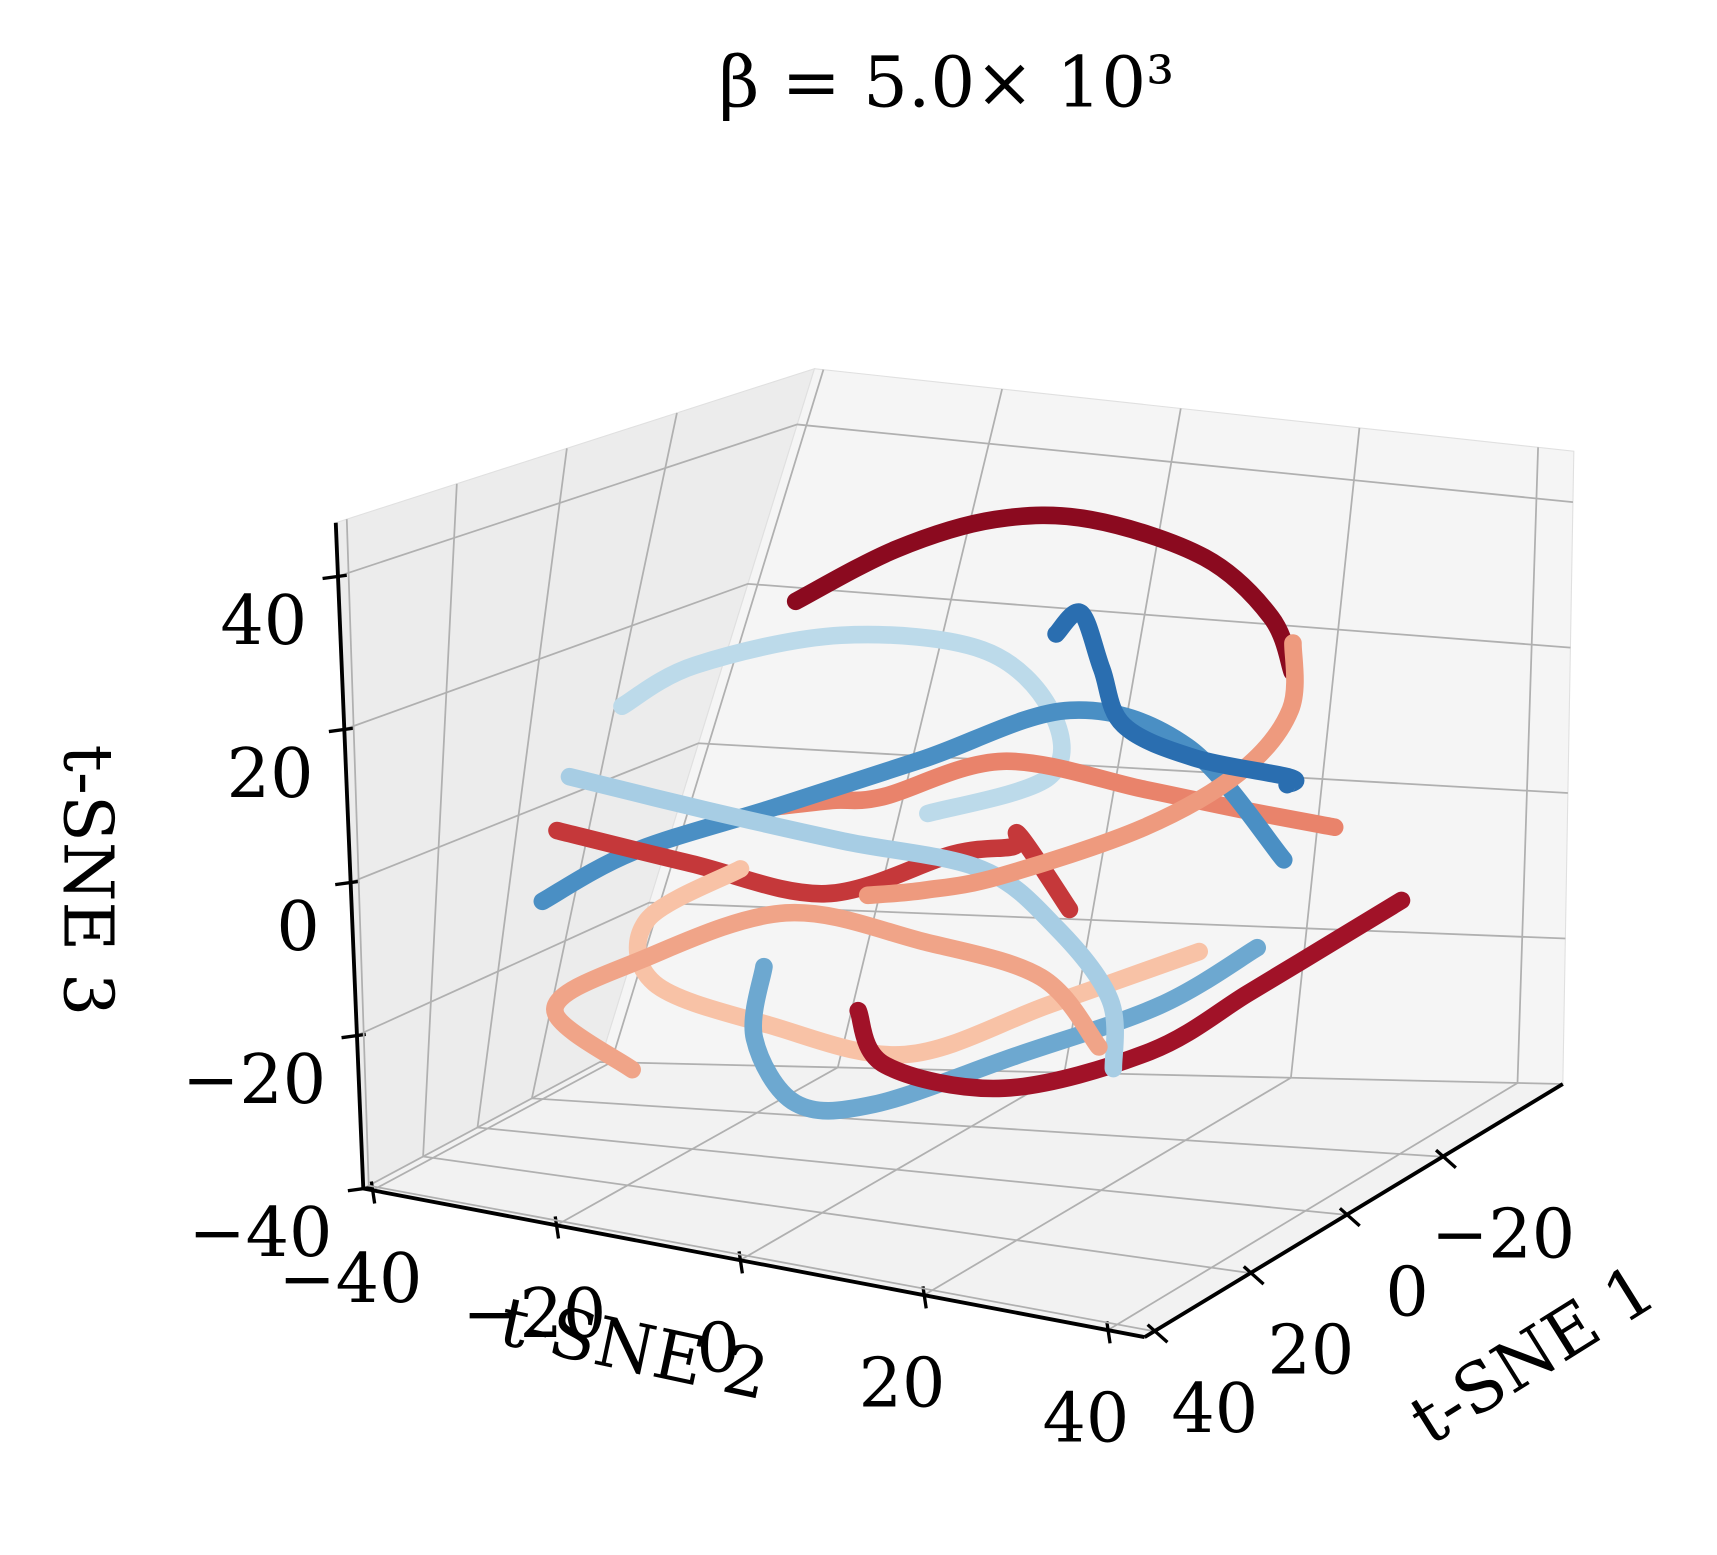 Image resolution: width=1717 pixels, height=1555 pixels. Describe the element at coordinates (717, 1349) in the screenshot. I see `y-tick-label: 0` at that location.